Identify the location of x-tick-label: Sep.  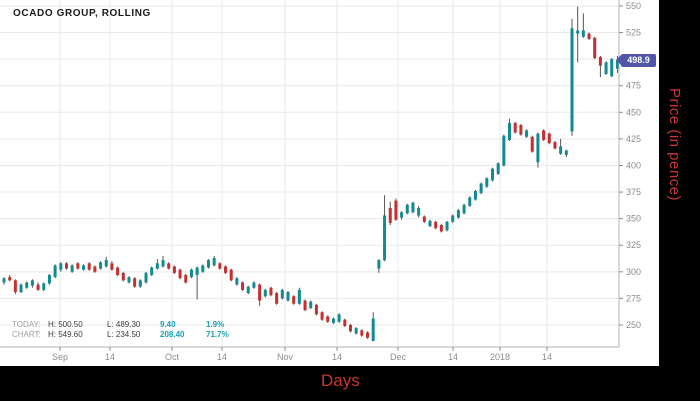
(60, 357).